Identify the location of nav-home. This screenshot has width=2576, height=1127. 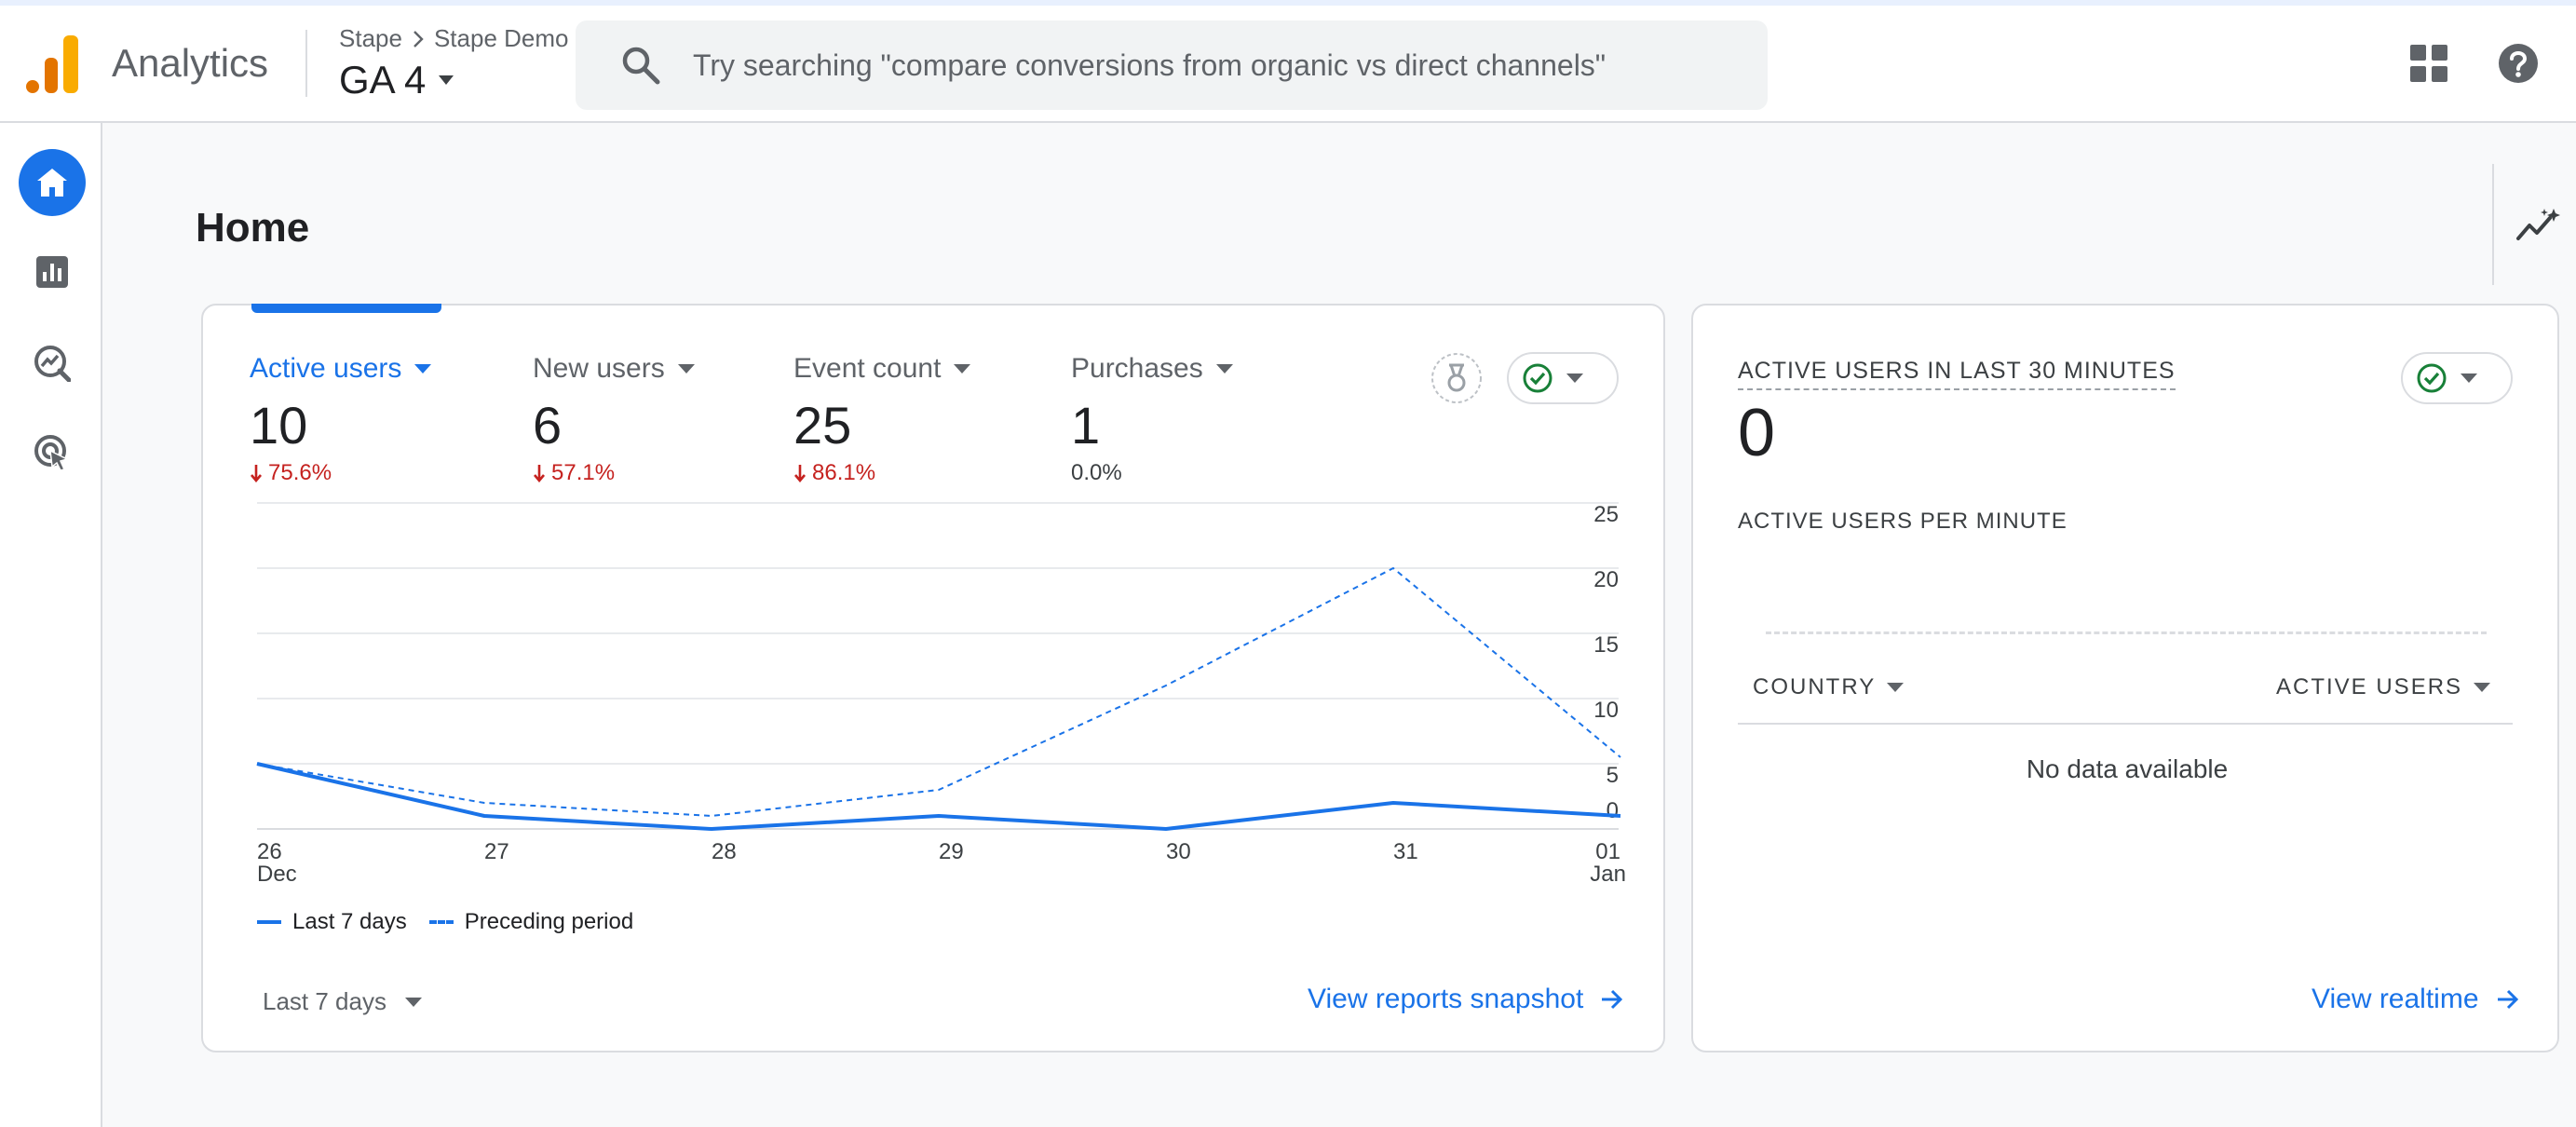
(52, 182).